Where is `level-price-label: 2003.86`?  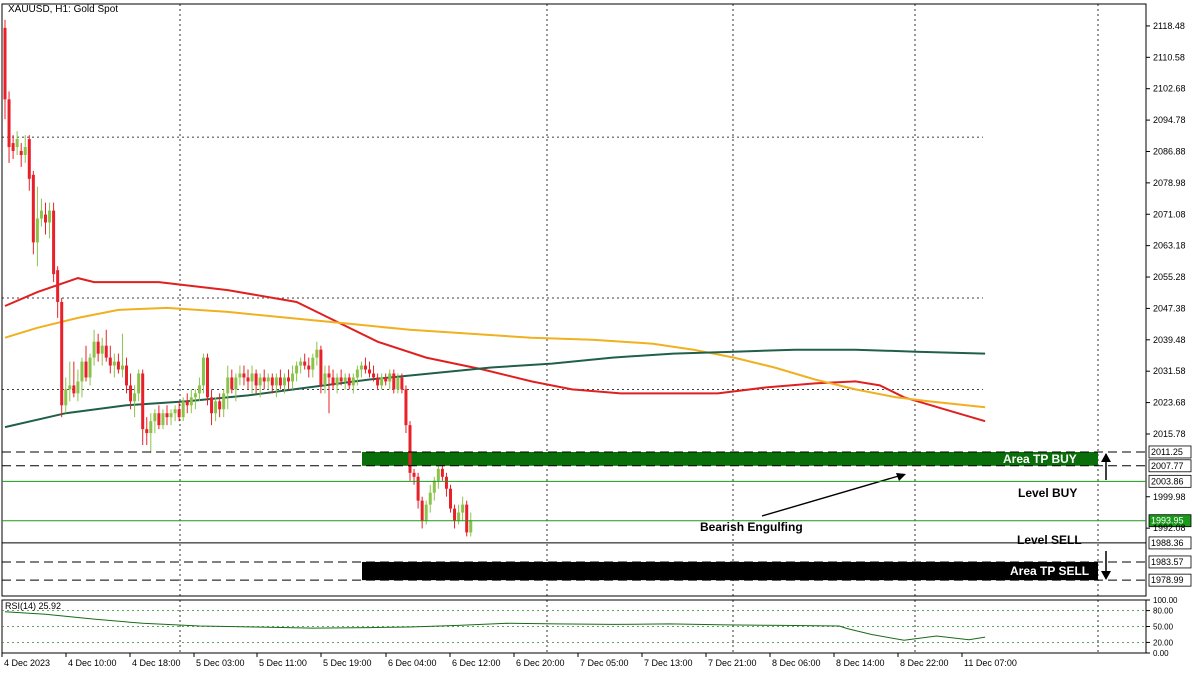 level-price-label: 2003.86 is located at coordinates (1167, 481).